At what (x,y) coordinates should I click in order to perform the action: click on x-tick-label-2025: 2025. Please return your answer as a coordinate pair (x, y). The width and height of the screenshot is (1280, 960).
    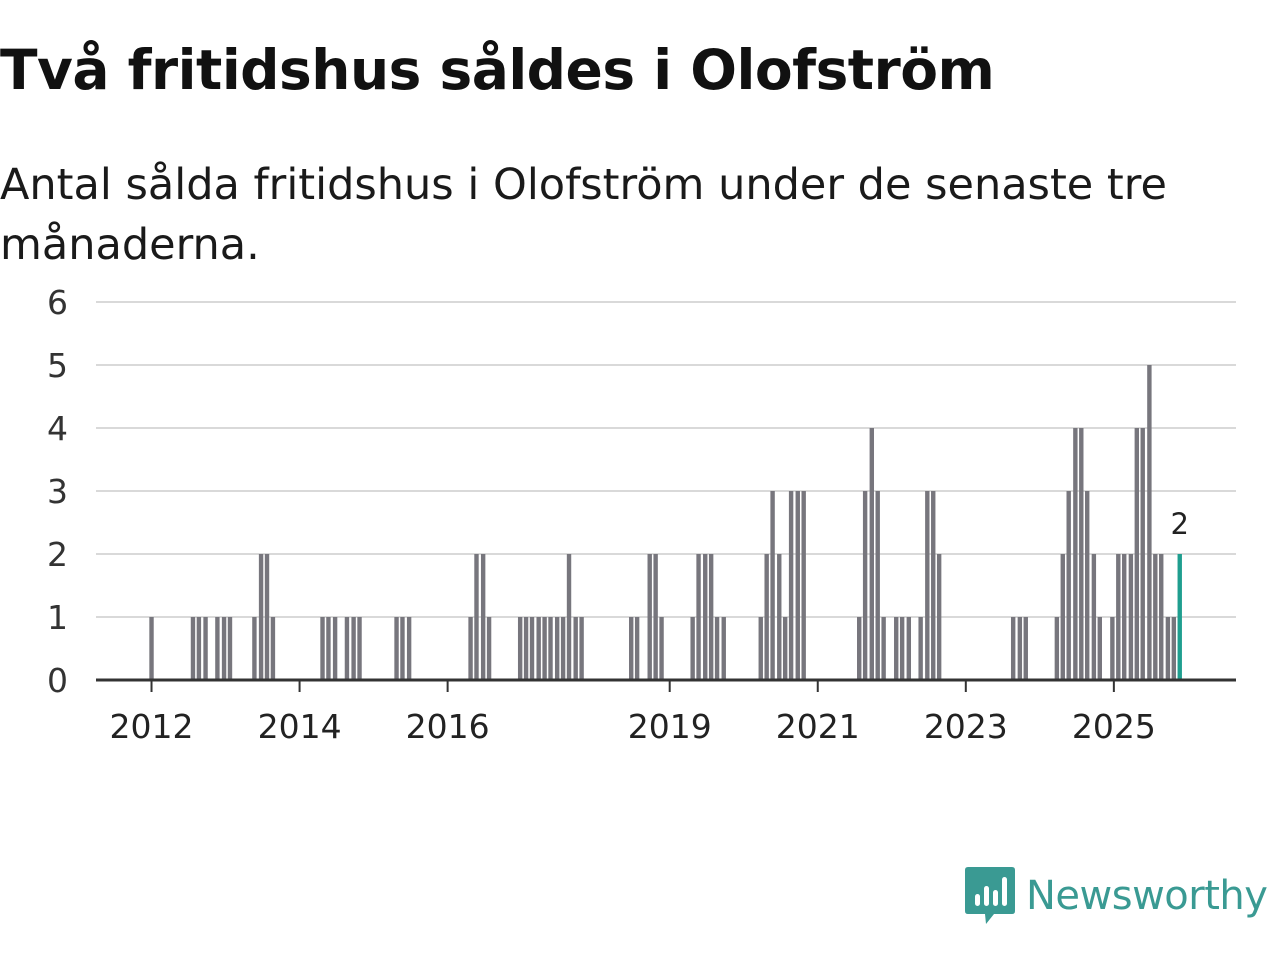
    Looking at the image, I should click on (1114, 726).